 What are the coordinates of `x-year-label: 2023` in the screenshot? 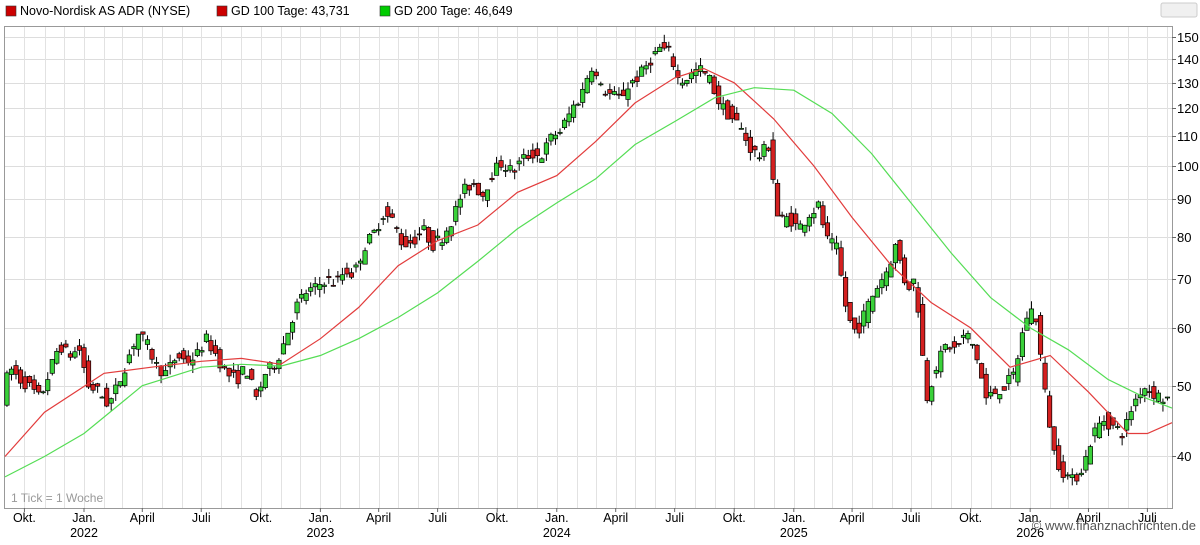 It's located at (320, 533).